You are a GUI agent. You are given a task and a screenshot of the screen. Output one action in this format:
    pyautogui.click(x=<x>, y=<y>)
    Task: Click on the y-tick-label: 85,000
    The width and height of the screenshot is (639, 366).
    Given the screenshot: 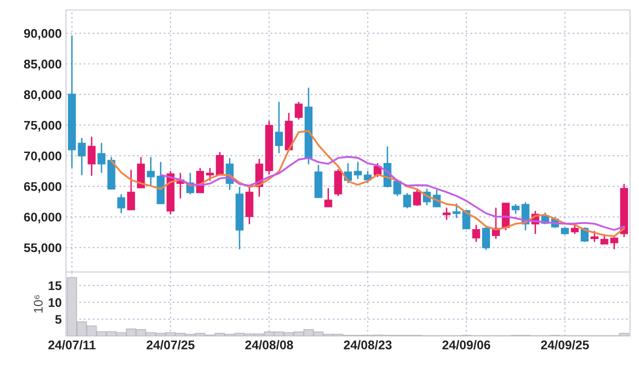 What is the action you would take?
    pyautogui.click(x=43, y=65)
    